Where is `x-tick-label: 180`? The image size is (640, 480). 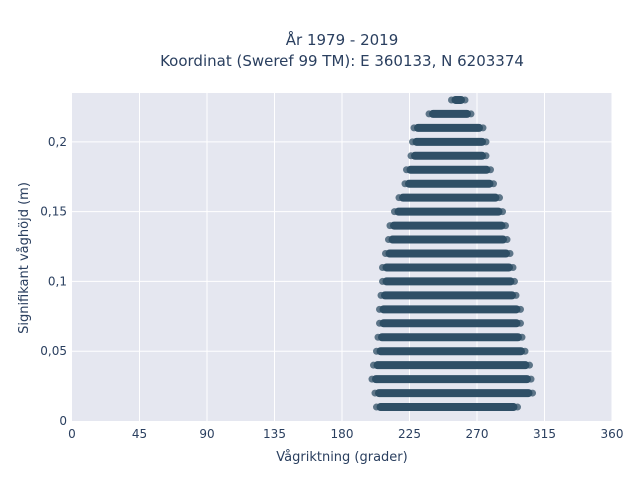 x-tick-label: 180 is located at coordinates (342, 434).